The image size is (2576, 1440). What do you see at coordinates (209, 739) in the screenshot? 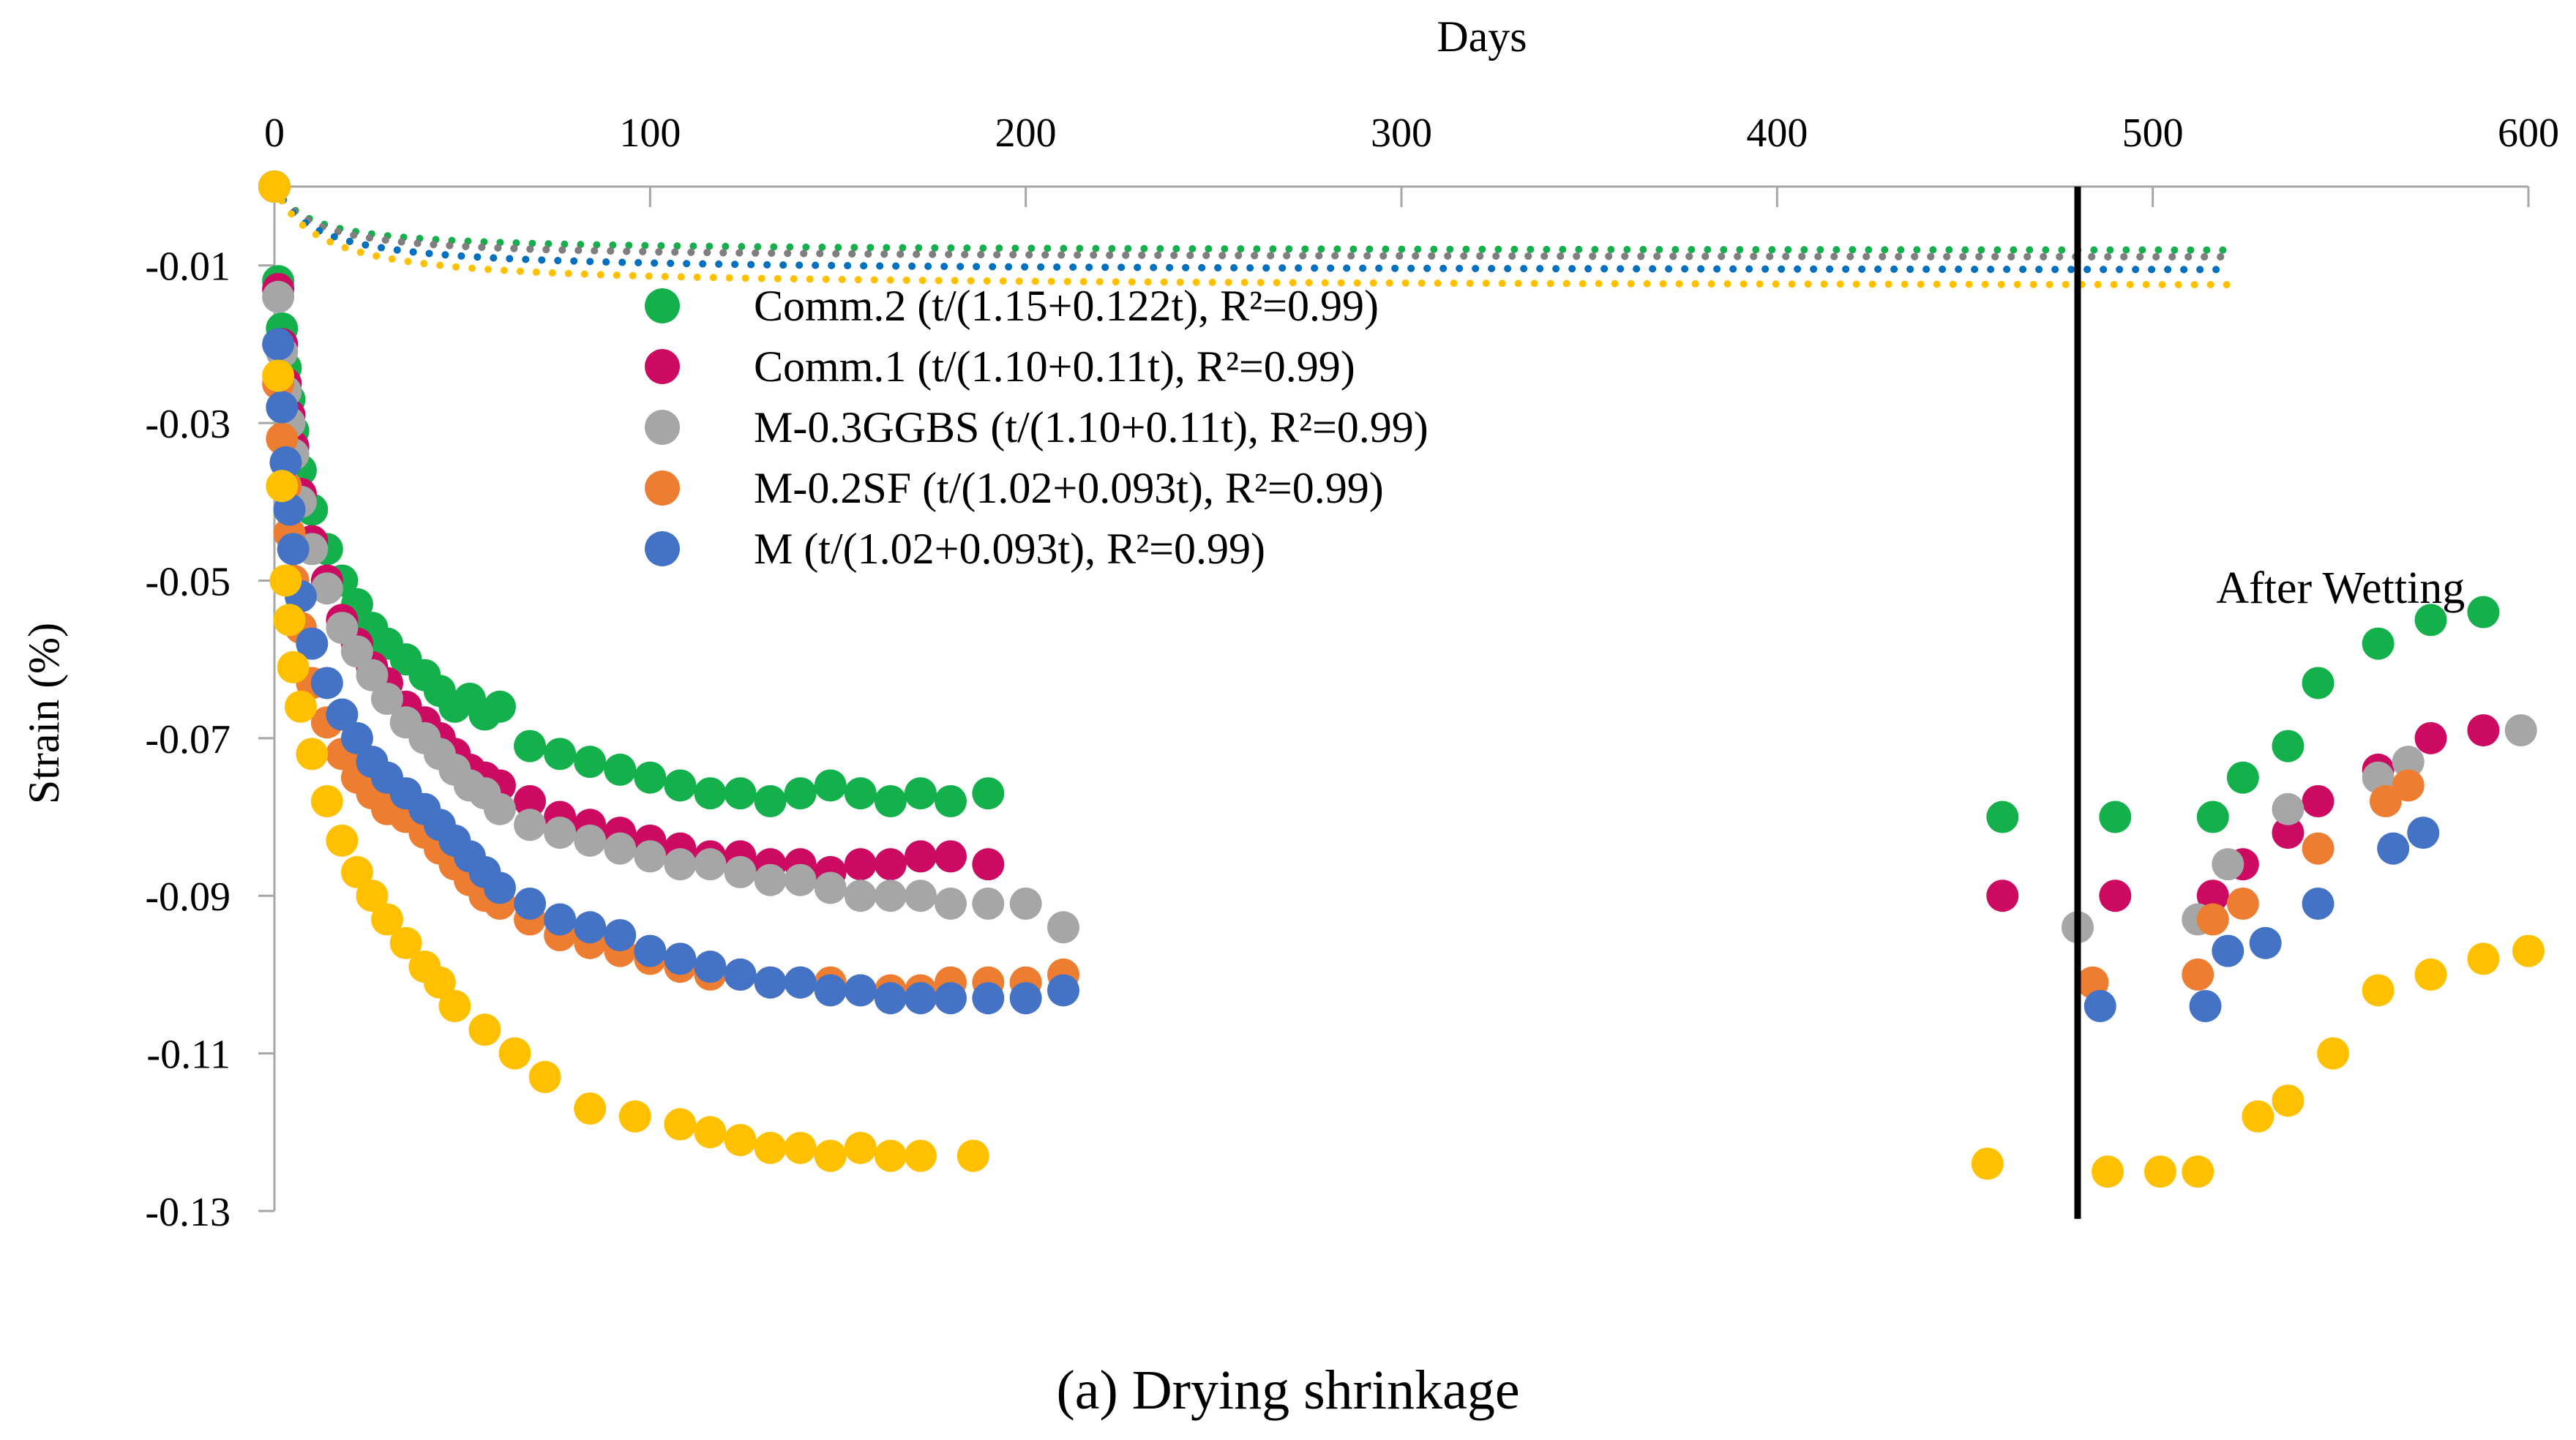
I see `y-axis-ticks: -0.01 -0.03 -0.05 -0.07 -0.09 -0.11 -0.13` at bounding box center [209, 739].